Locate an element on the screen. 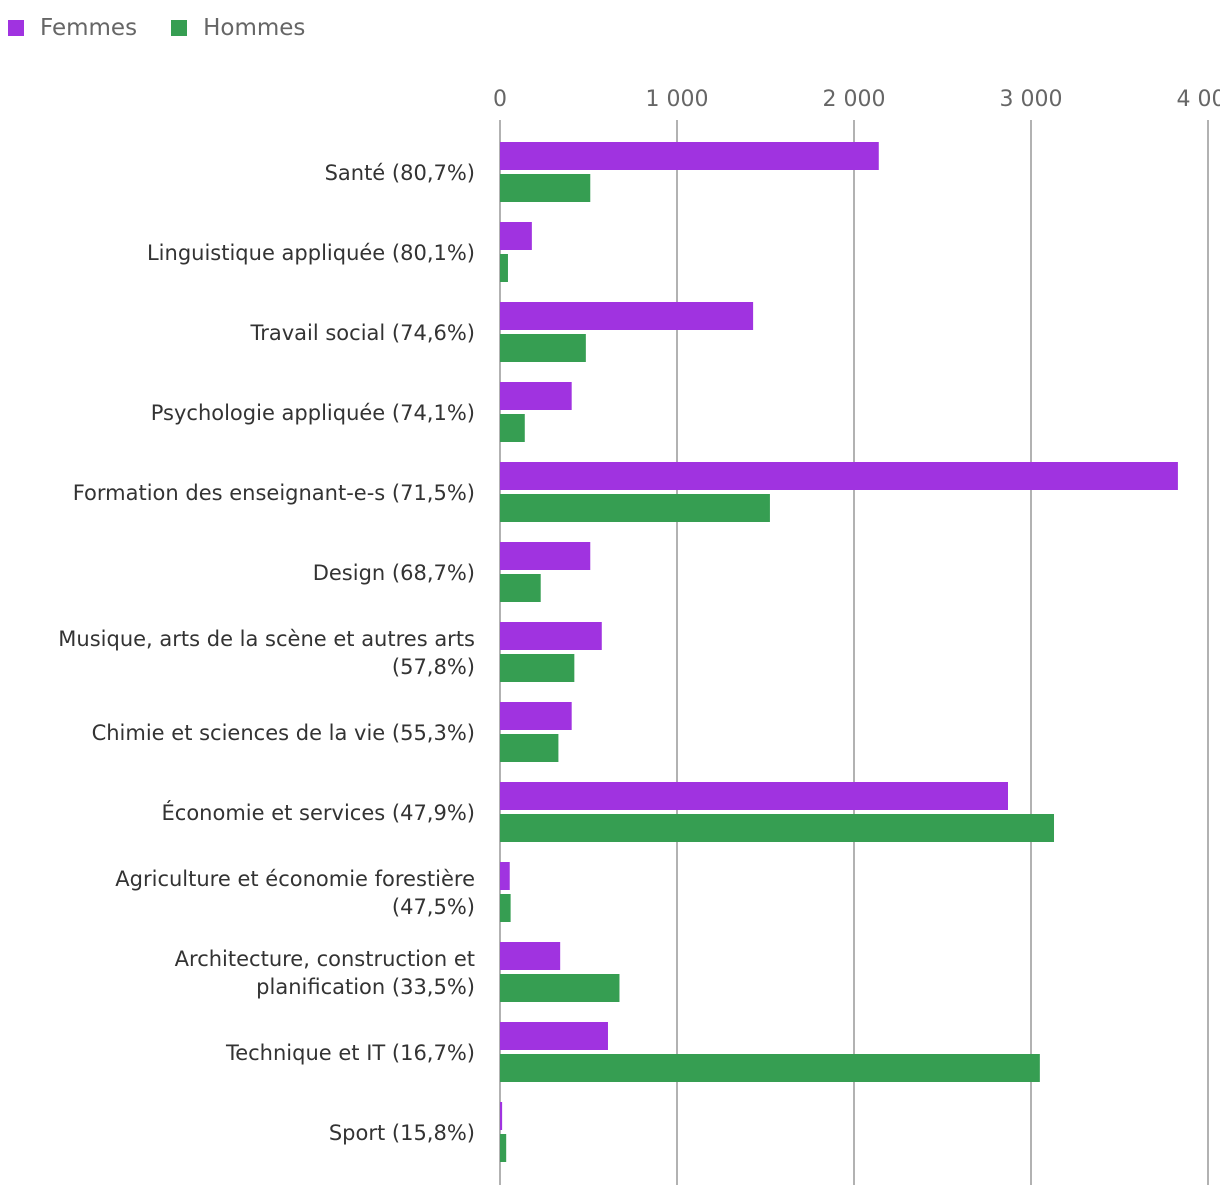  legend: Femmes Hommes is located at coordinates (173, 28).